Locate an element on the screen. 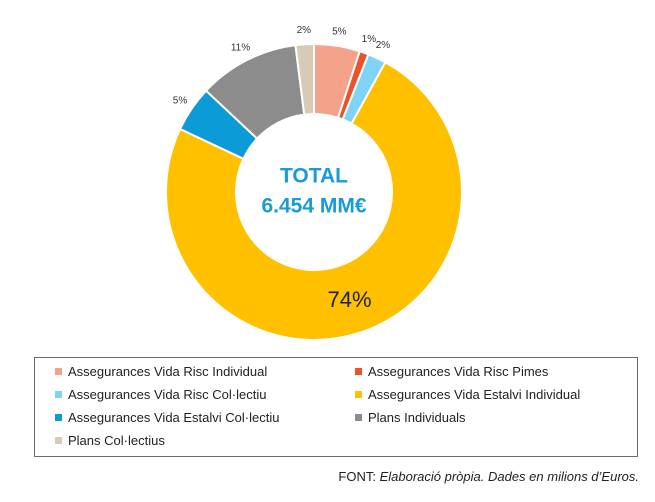 Image resolution: width=655 pixels, height=502 pixels. slice-label-1: 1% is located at coordinates (369, 39).